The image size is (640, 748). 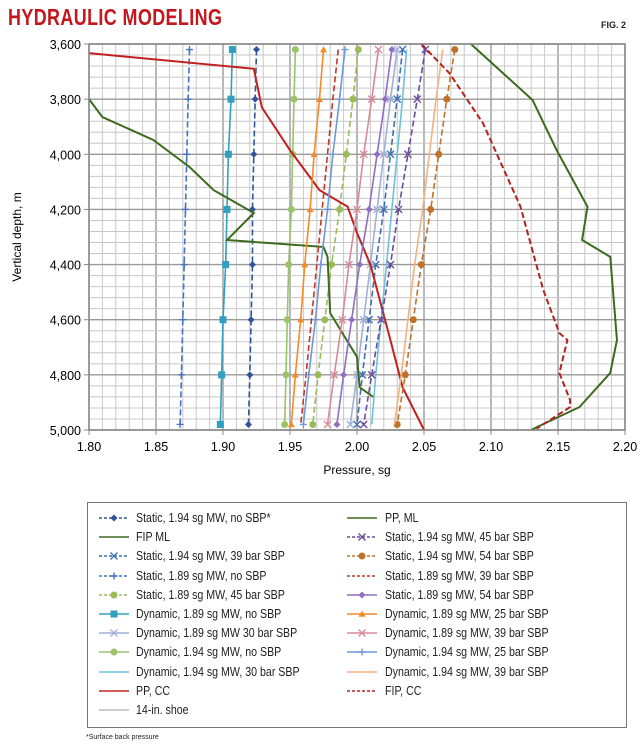 I want to click on series-static-1-94-sg-mw-no-sbp-, so click(x=252, y=237).